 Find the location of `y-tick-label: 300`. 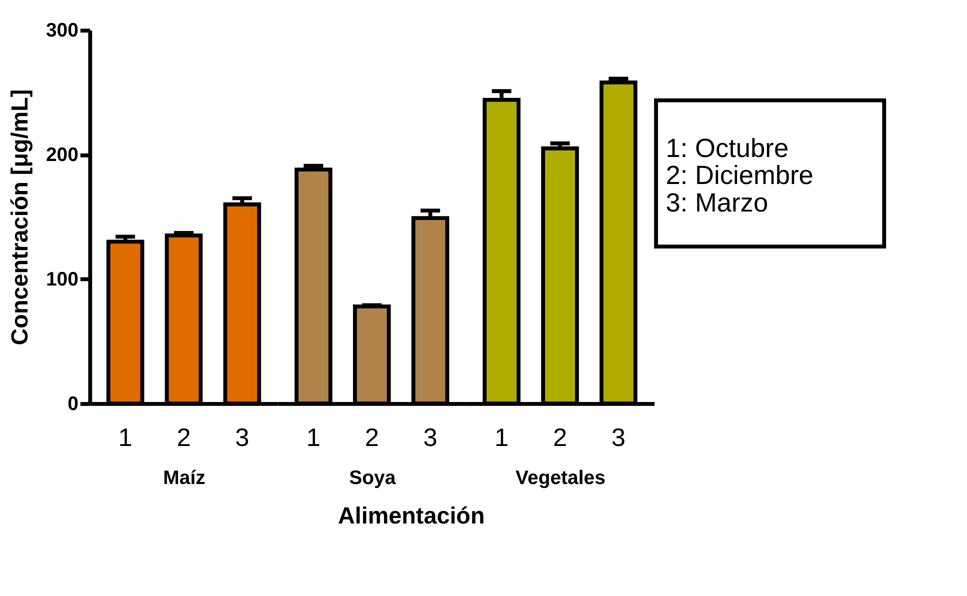

y-tick-label: 300 is located at coordinates (62, 30).